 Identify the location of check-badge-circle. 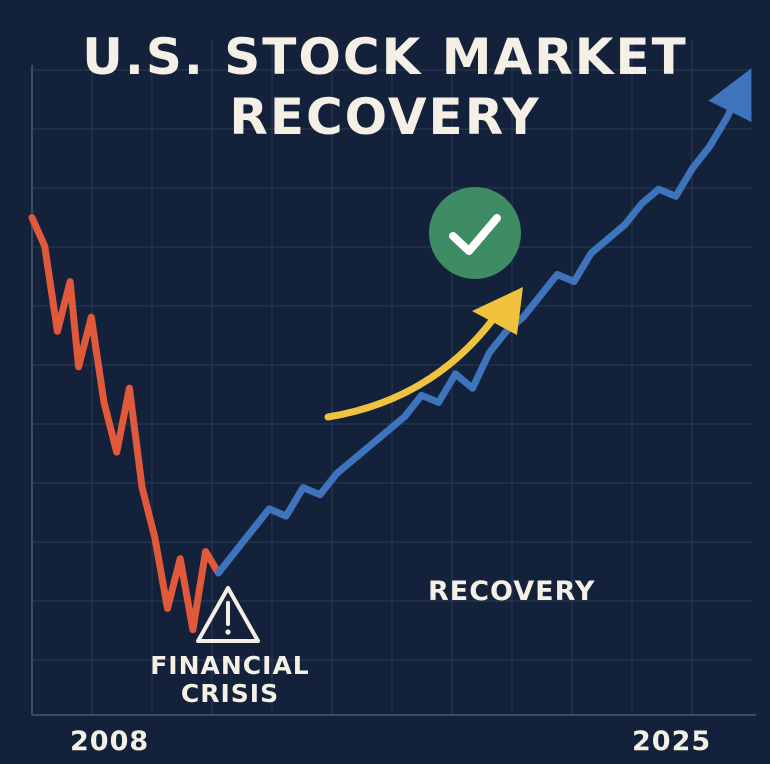
(475, 233).